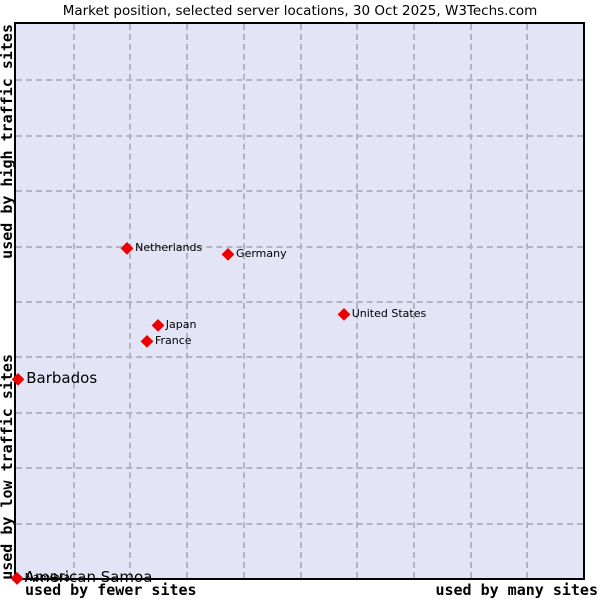 The width and height of the screenshot is (600, 600). I want to click on data-point-label: France, so click(173, 341).